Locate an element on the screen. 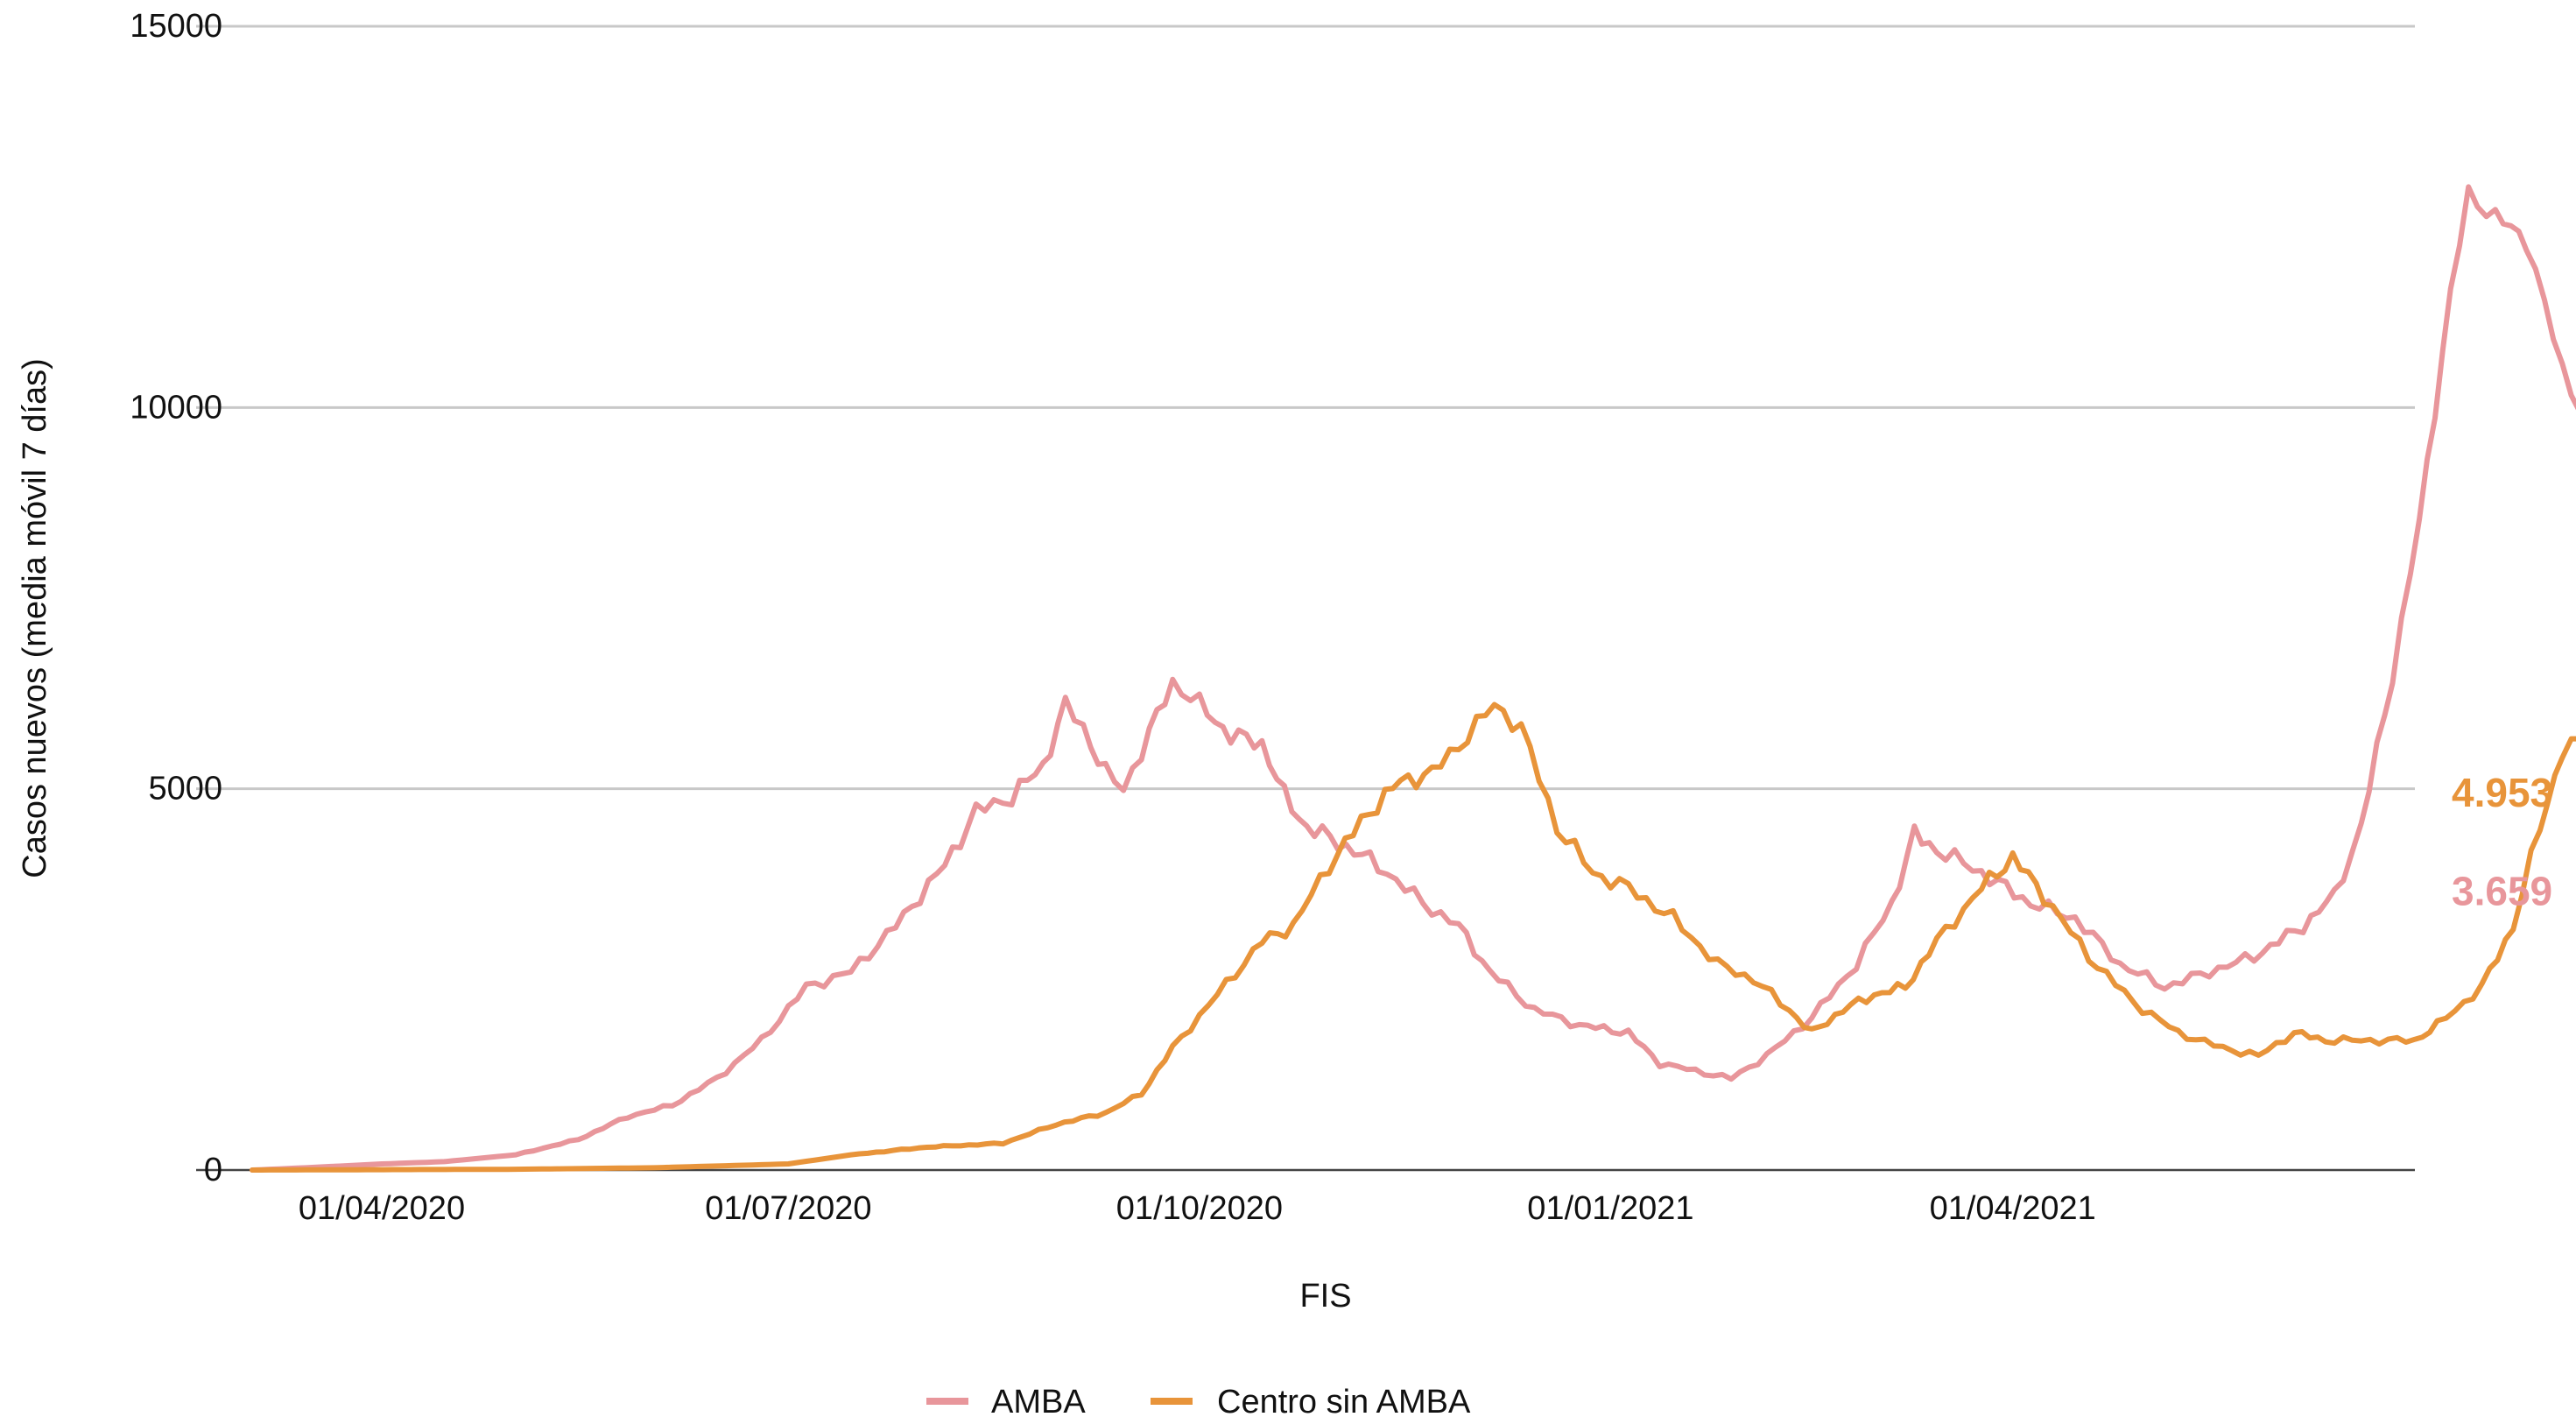 This screenshot has height=1417, width=2576. x-tick-label: 01/07/2020 is located at coordinates (788, 1208).